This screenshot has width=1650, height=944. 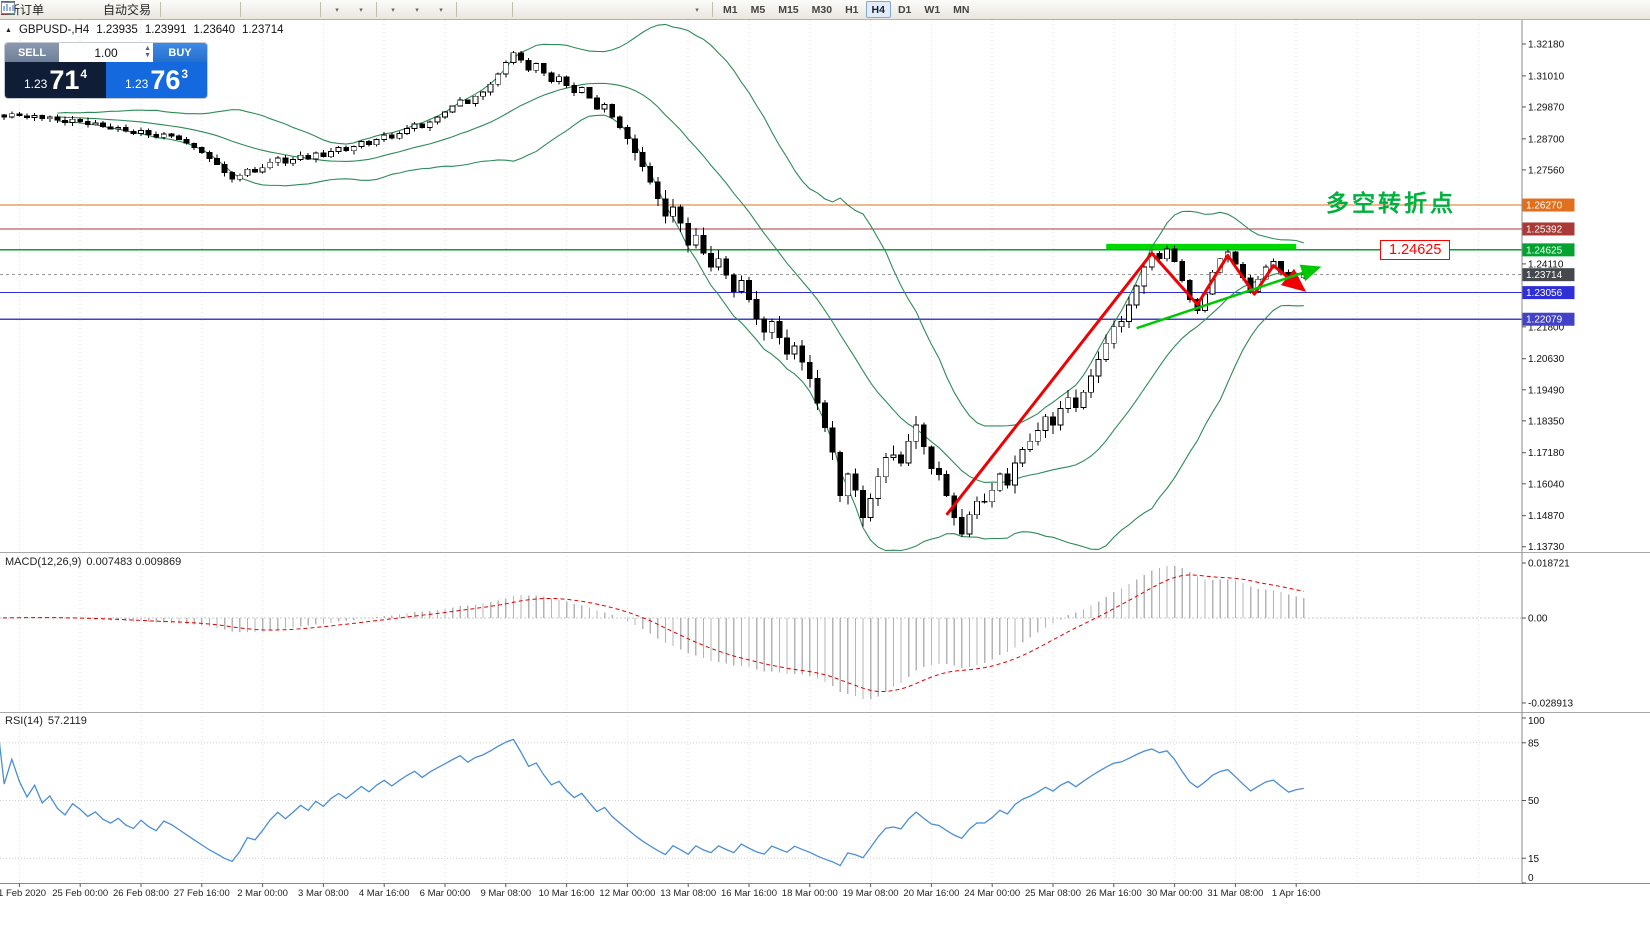 What do you see at coordinates (1415, 250) in the screenshot?
I see `level-price-annotation: 1.24625` at bounding box center [1415, 250].